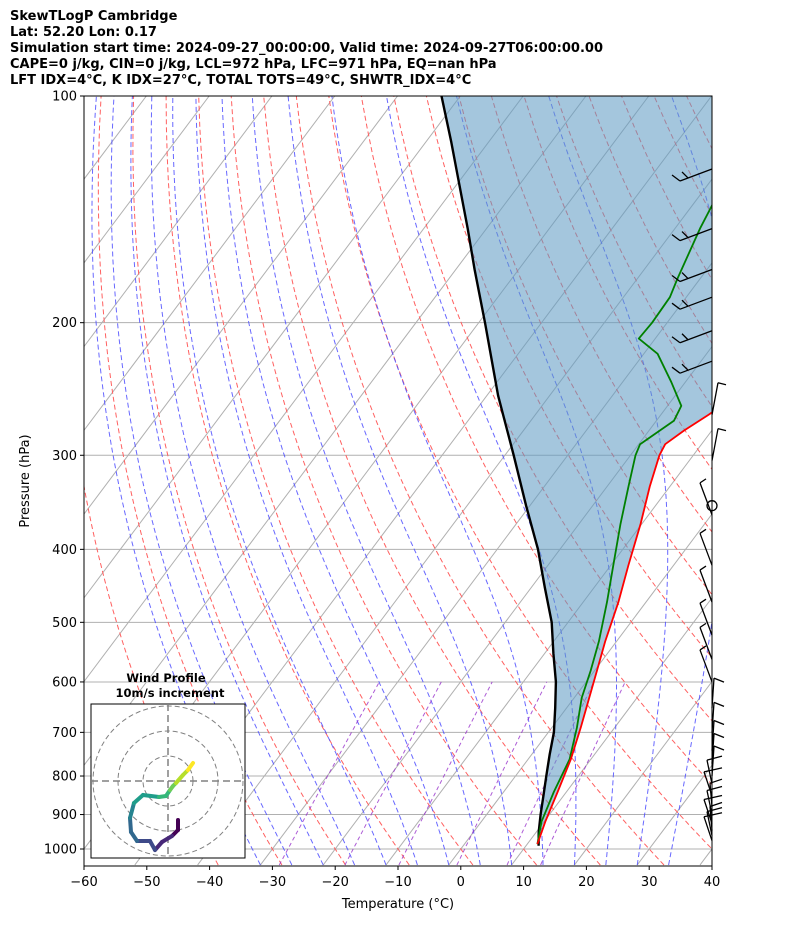  What do you see at coordinates (64, 550) in the screenshot?
I see `y-tick-label: 400` at bounding box center [64, 550].